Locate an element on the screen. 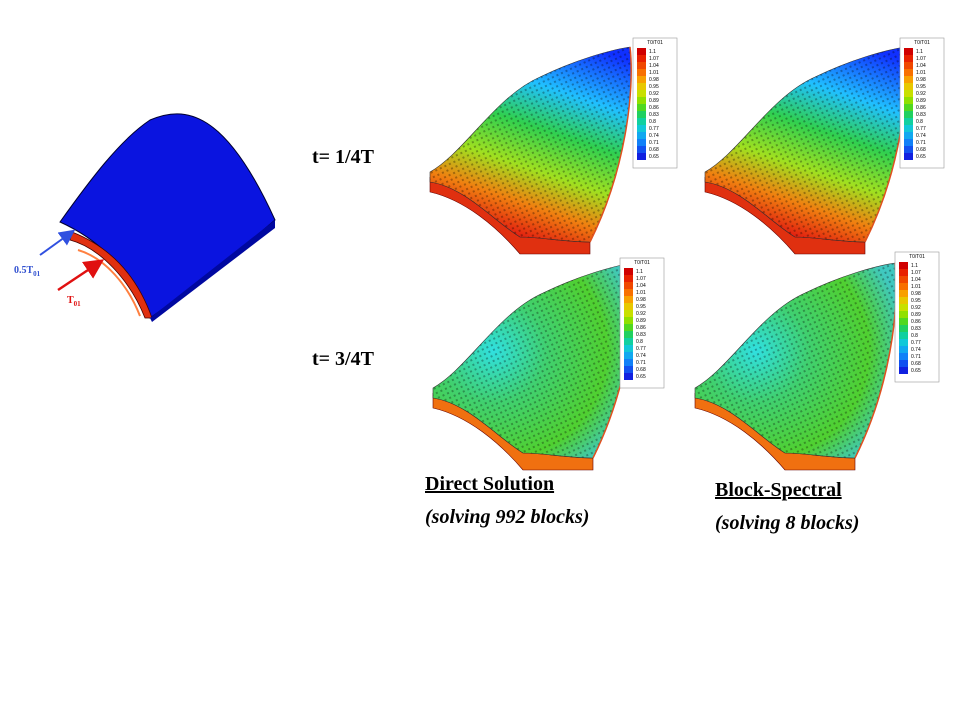 The image size is (960, 720). colorbar-label: 1.01 is located at coordinates (921, 73).